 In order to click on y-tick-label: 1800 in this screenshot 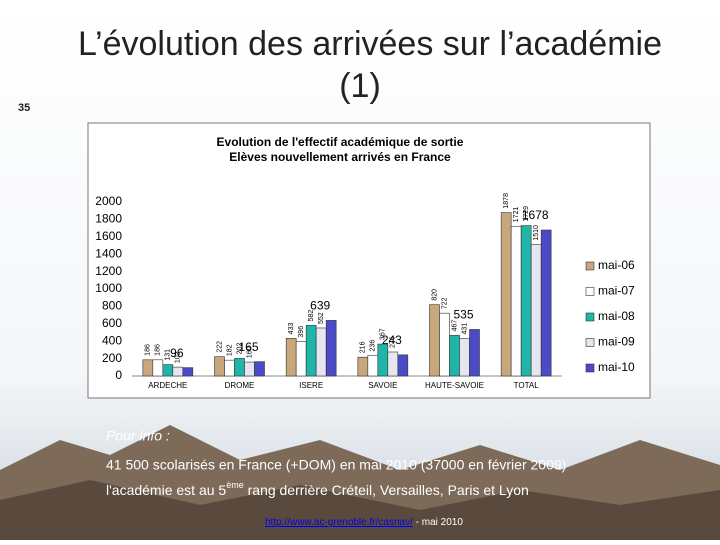, I will do `click(108, 219)`.